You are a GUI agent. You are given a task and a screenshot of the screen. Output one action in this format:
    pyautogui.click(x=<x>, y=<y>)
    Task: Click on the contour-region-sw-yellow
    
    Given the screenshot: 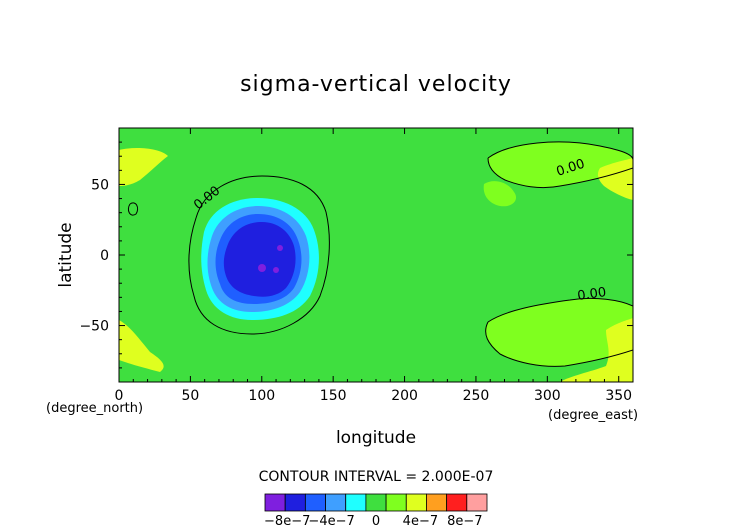 What is the action you would take?
    pyautogui.click(x=141, y=346)
    